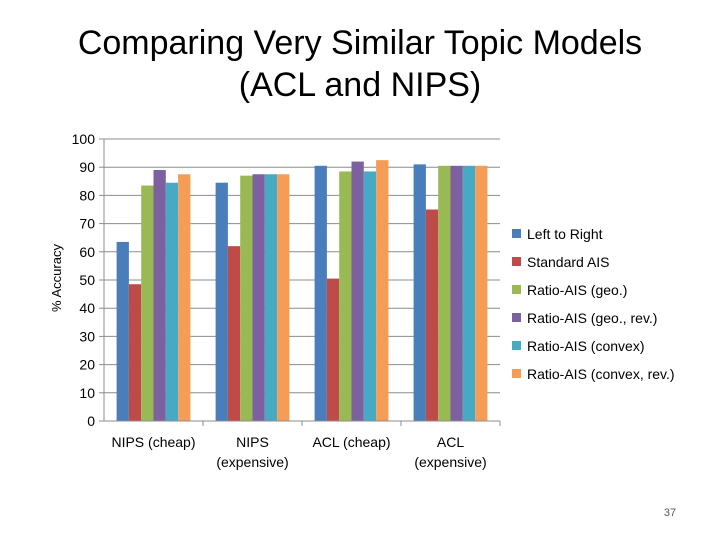 The image size is (720, 540). What do you see at coordinates (87, 336) in the screenshot?
I see `y-tick-label: 30` at bounding box center [87, 336].